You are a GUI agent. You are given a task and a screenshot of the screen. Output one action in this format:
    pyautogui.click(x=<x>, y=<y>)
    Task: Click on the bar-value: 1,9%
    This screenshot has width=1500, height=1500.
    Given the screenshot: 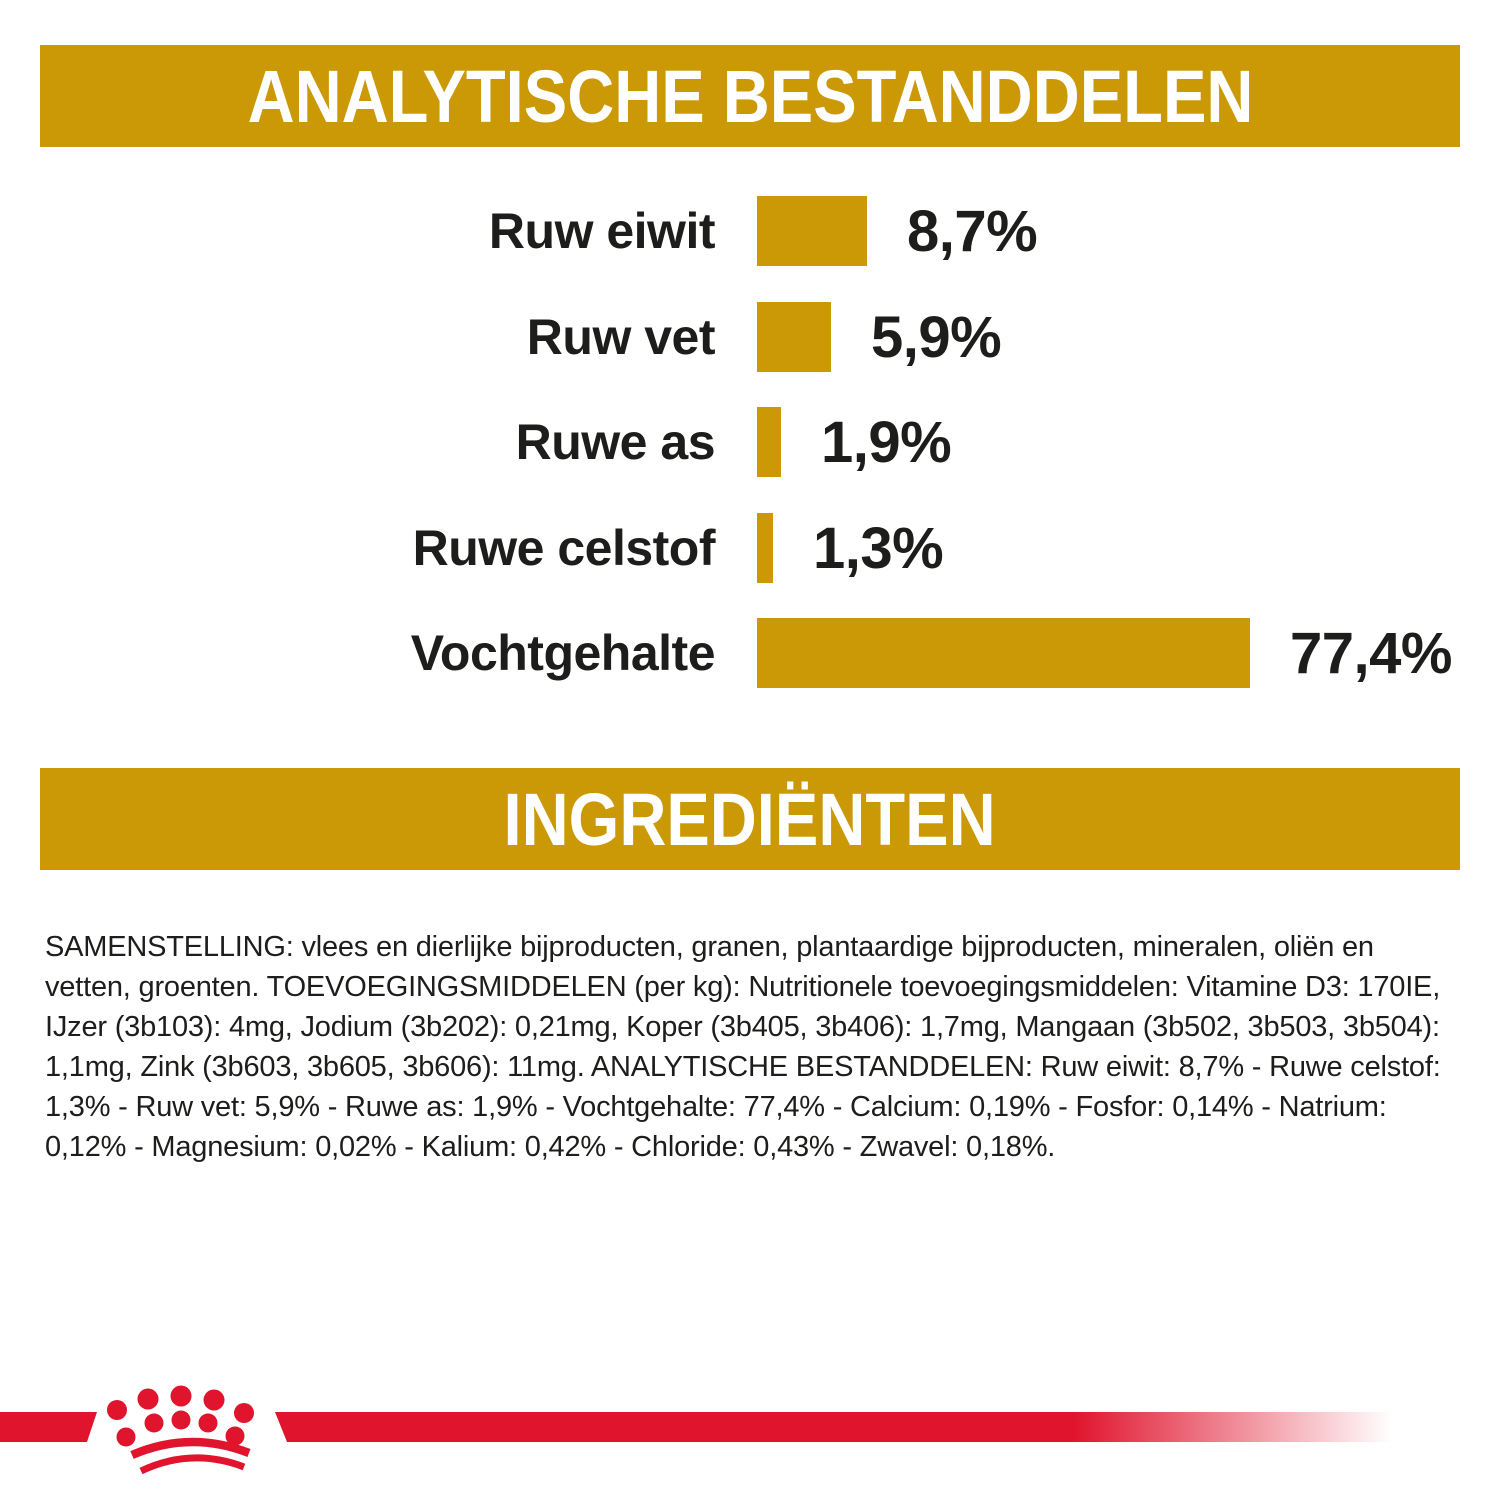 What is the action you would take?
    pyautogui.click(x=886, y=442)
    